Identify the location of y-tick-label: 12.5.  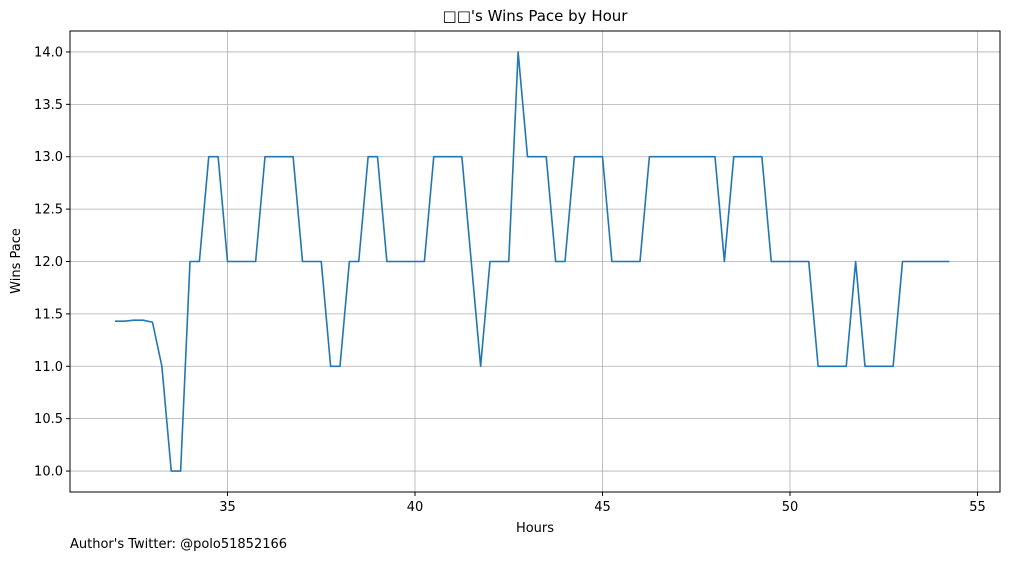
(48, 210).